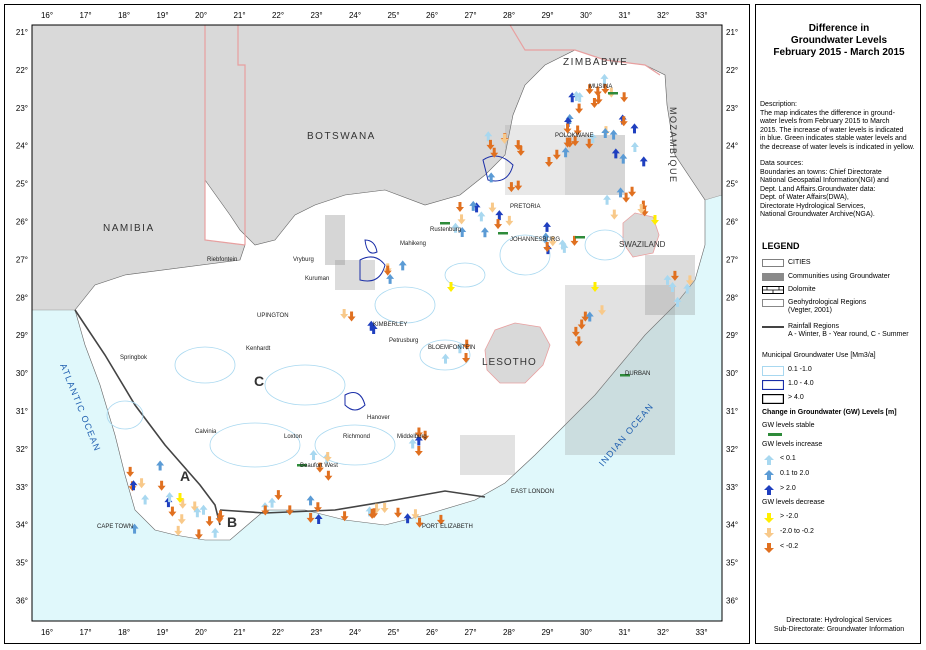  Describe the element at coordinates (355, 15) in the screenshot. I see `top-tick-label: 24°` at that location.